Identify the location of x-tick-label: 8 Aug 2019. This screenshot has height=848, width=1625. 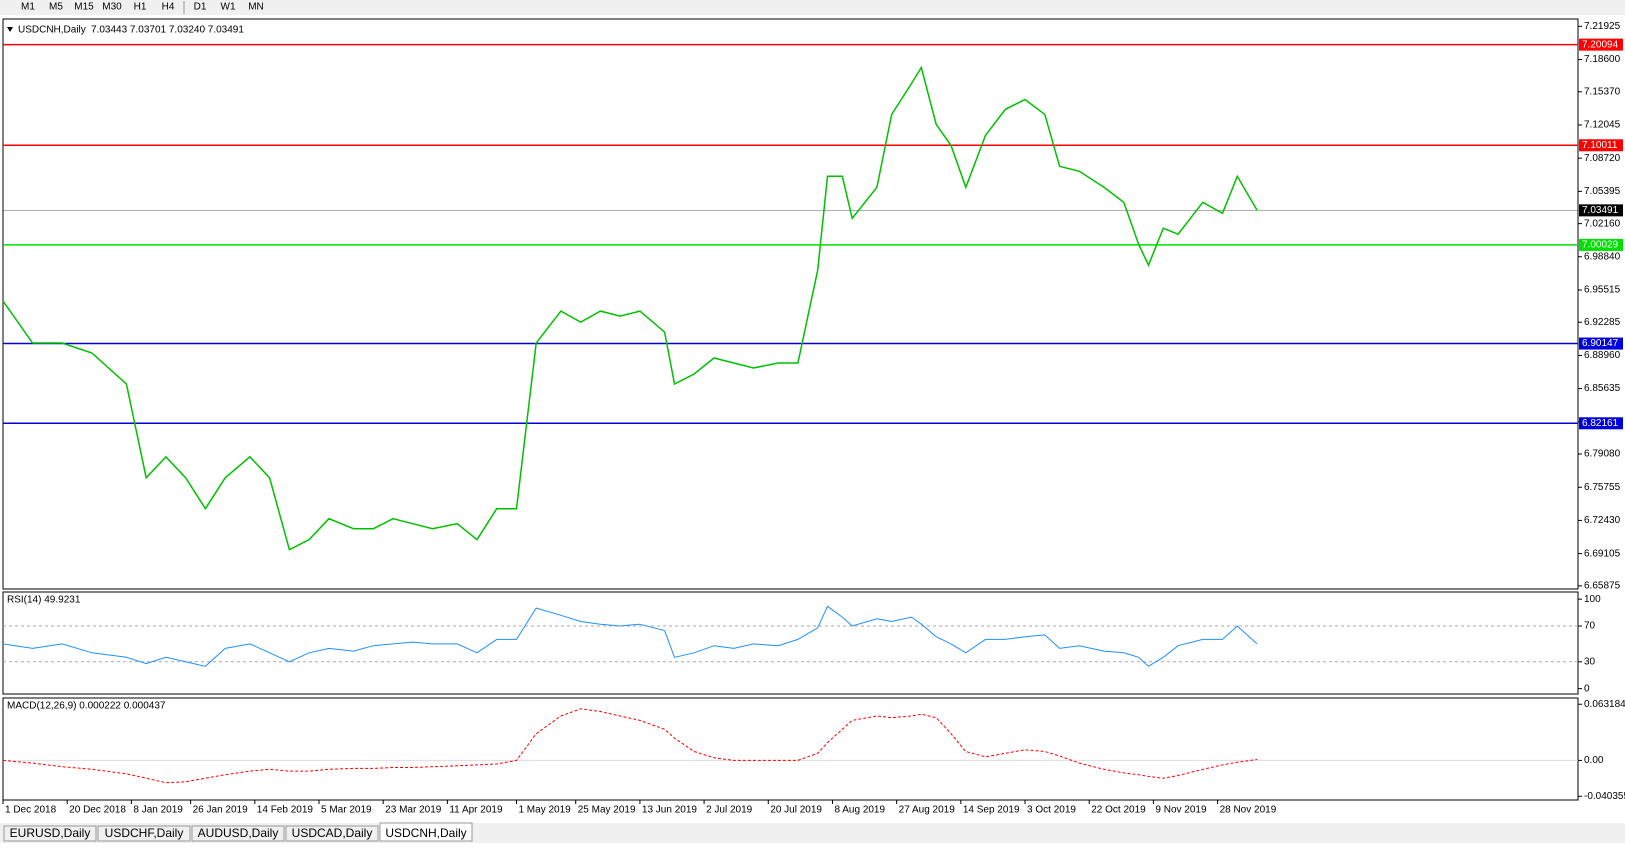
(859, 810).